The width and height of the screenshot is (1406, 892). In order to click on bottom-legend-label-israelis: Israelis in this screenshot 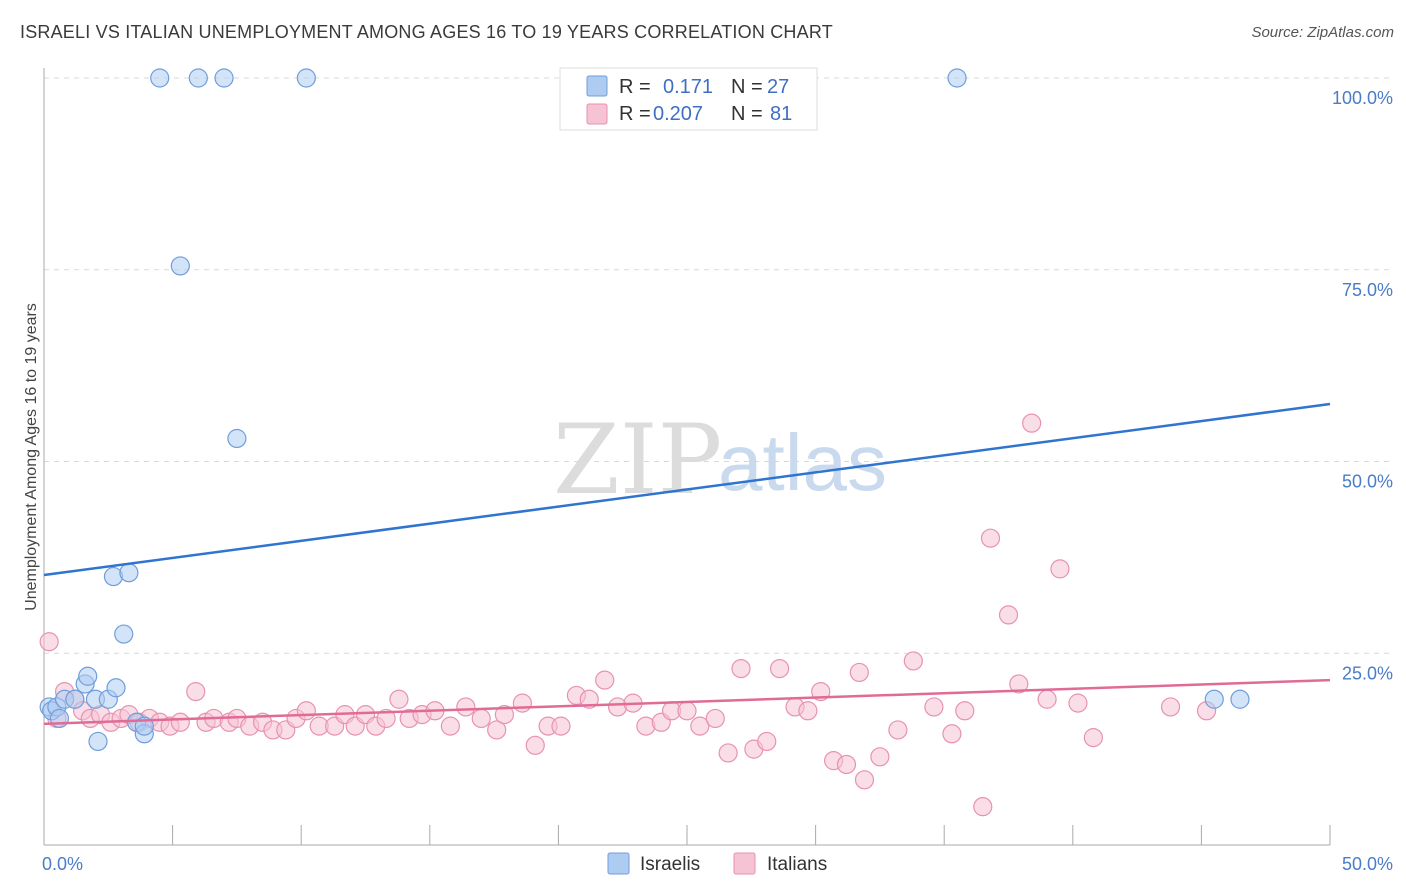, I will do `click(670, 864)`.